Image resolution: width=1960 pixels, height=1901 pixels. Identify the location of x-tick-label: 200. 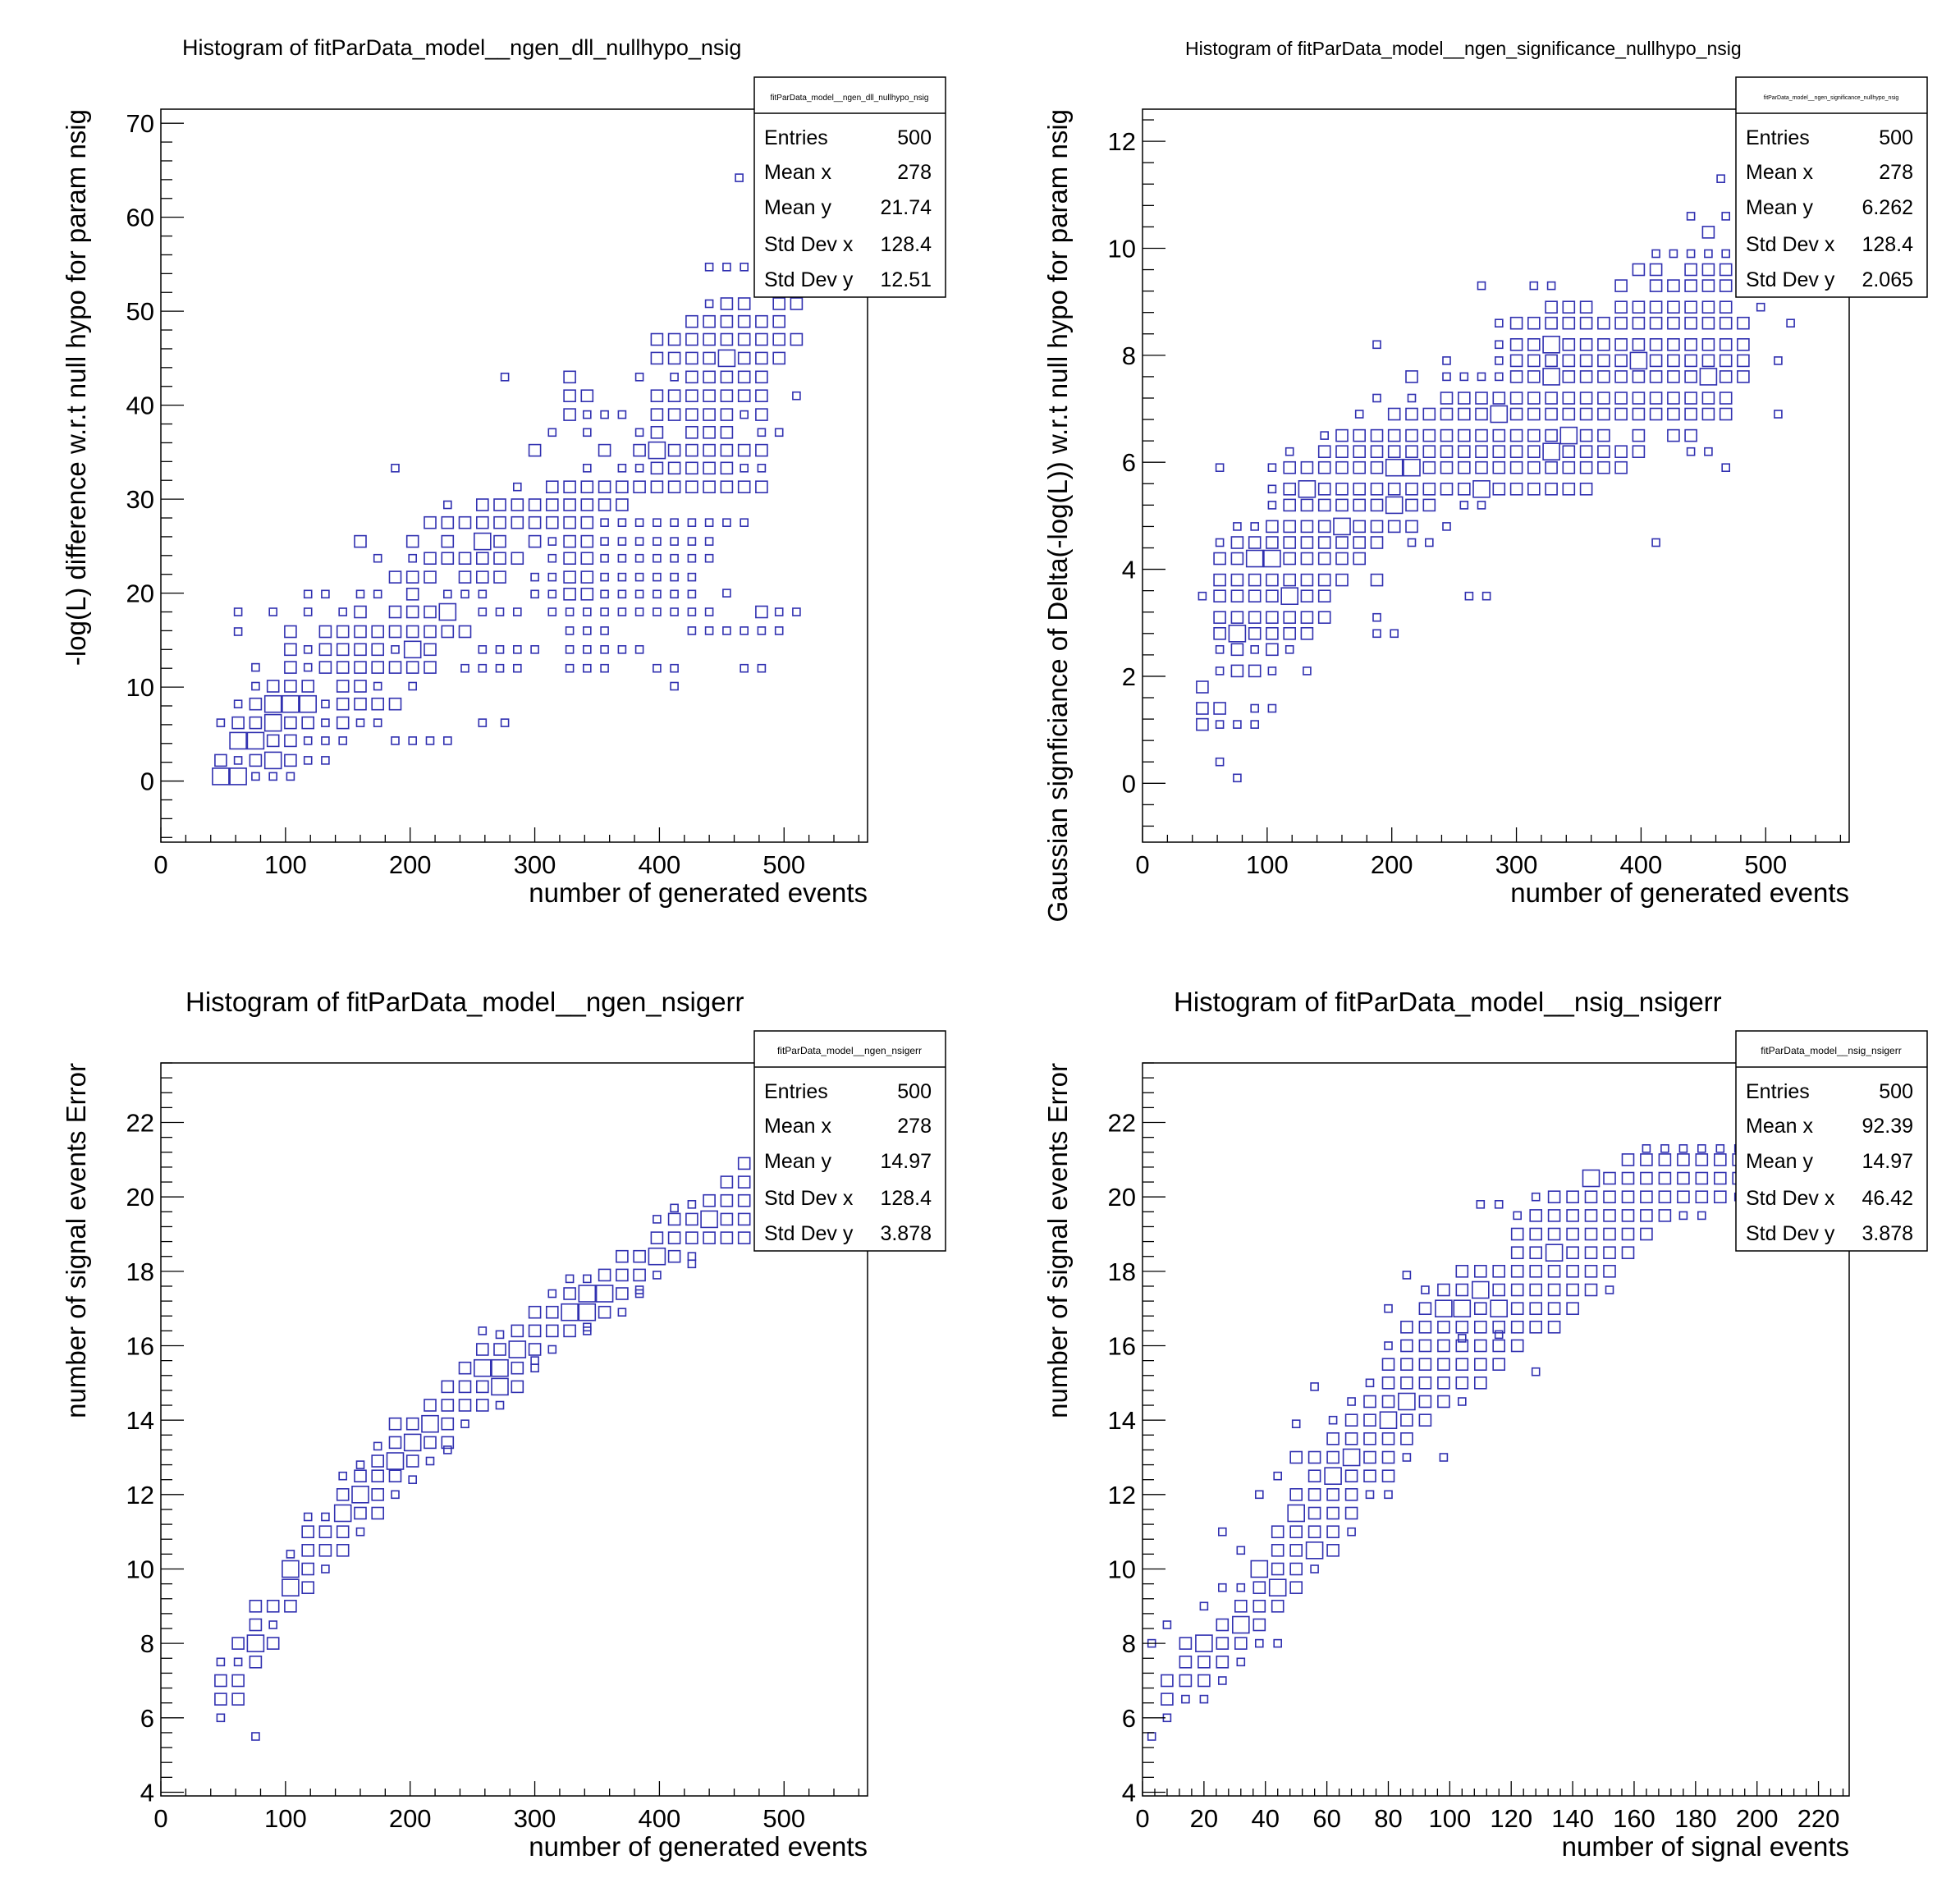
(1392, 864).